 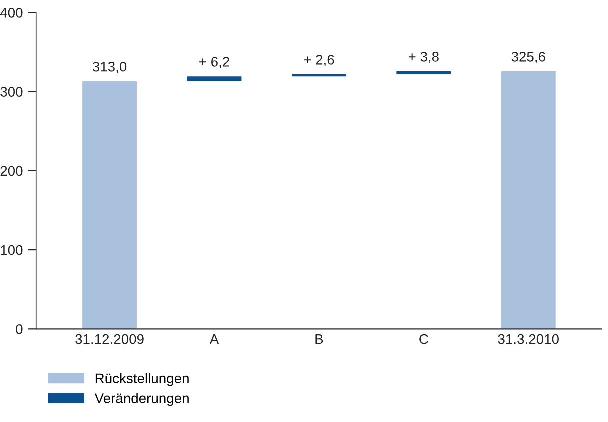 What do you see at coordinates (215, 63) in the screenshot?
I see `data-label: + 6,2` at bounding box center [215, 63].